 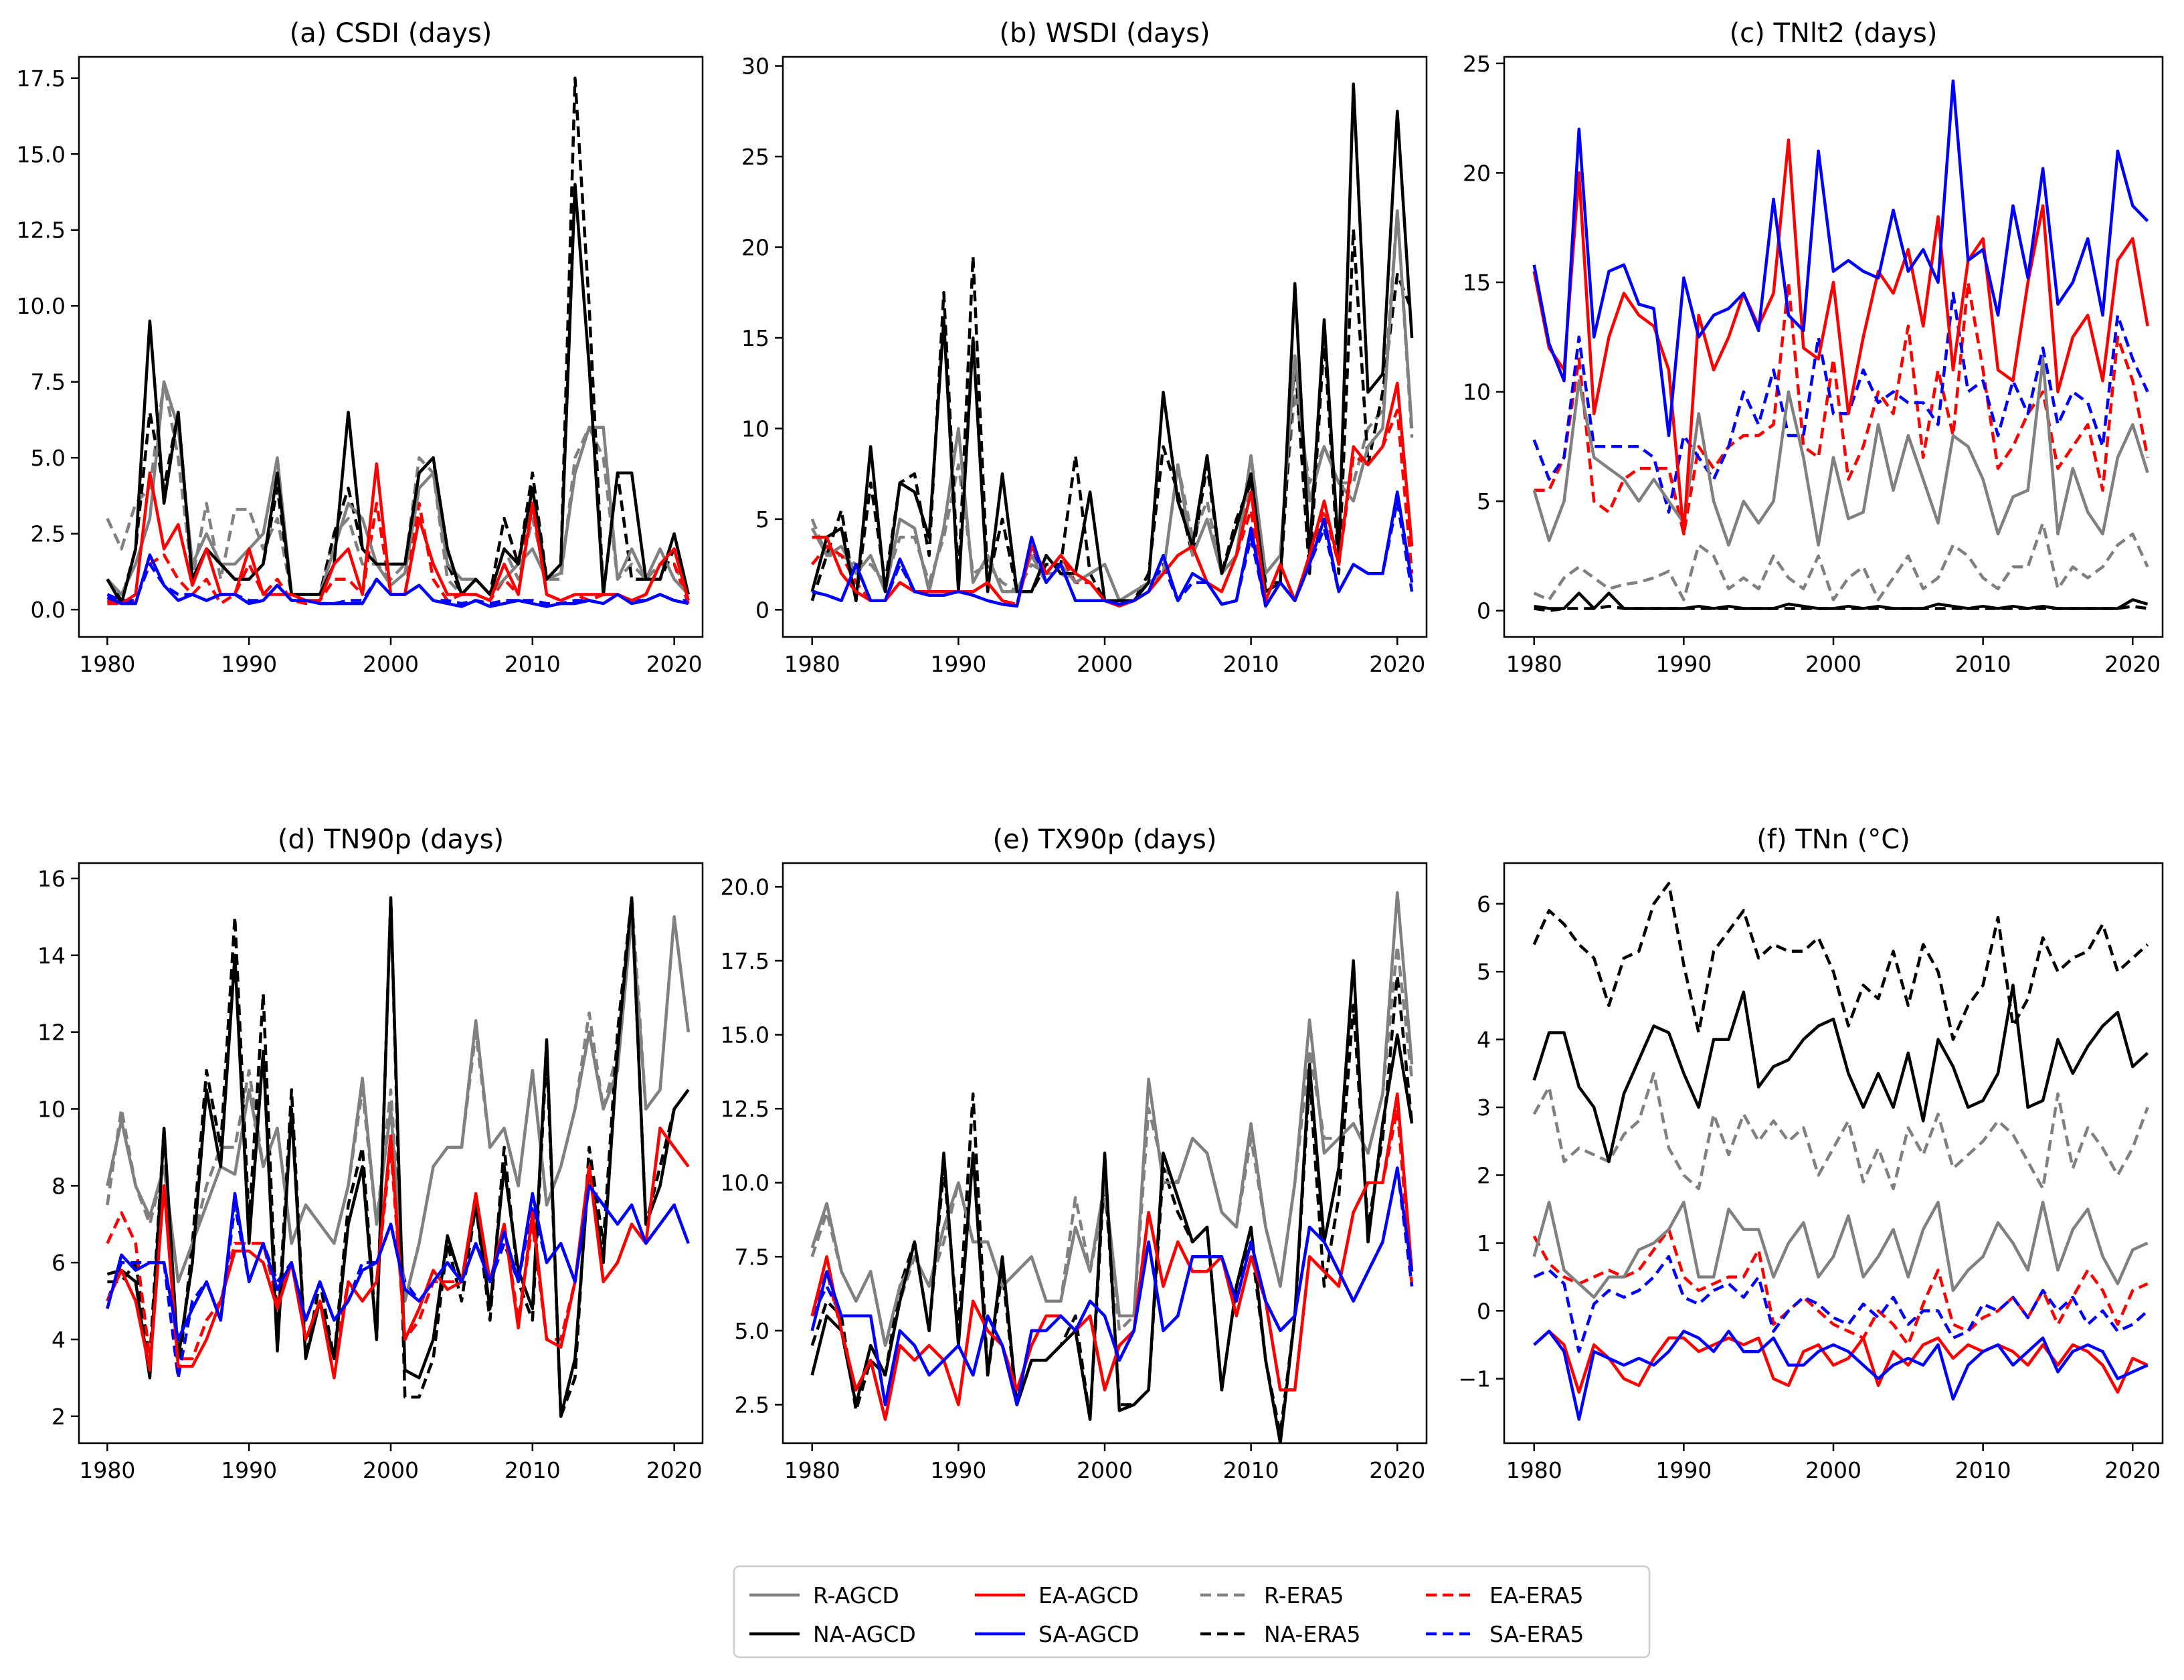 I want to click on y-tick-label: −1, so click(x=1474, y=1379).